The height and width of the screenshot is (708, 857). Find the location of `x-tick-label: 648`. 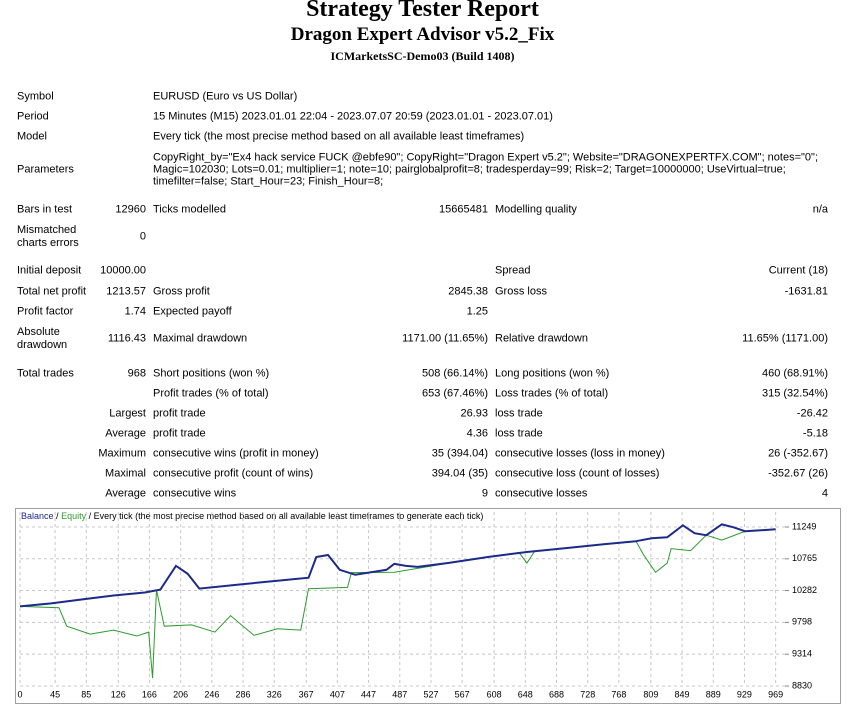

x-tick-label: 648 is located at coordinates (525, 694).